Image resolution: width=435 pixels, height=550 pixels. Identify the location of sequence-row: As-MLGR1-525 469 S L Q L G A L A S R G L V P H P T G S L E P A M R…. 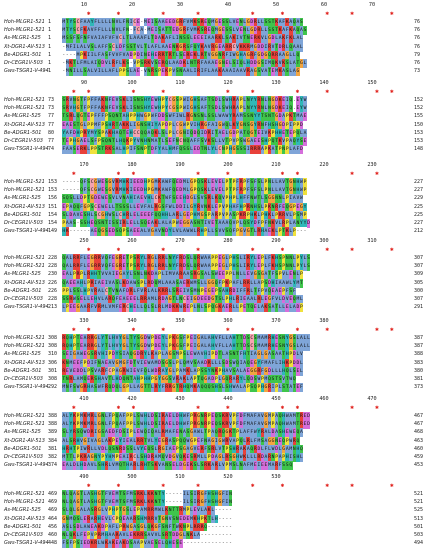
(217, 511).